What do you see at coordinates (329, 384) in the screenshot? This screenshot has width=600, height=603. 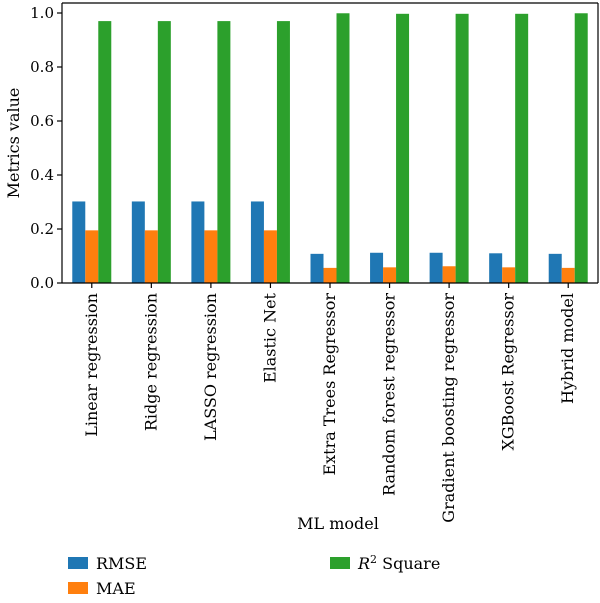 I see `x-tick-label: Extra Trees Regressor` at bounding box center [329, 384].